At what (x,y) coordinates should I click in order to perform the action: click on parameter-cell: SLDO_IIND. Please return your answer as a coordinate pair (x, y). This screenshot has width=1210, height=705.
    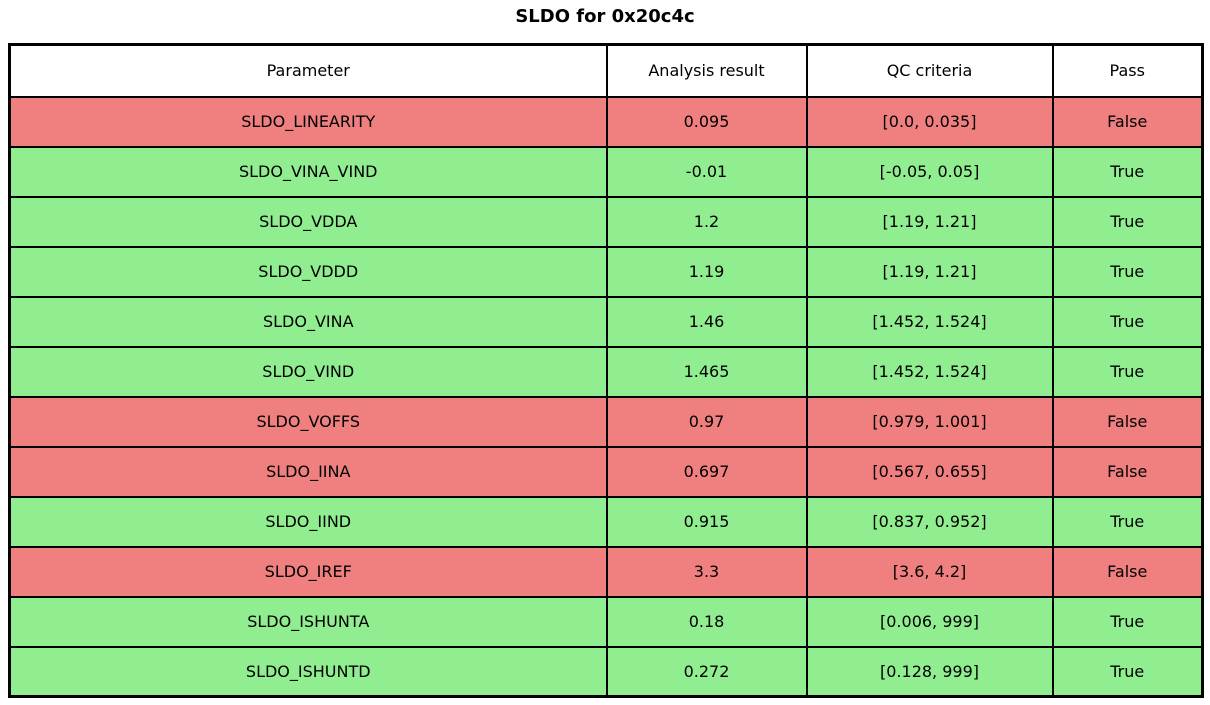
    Looking at the image, I should click on (308, 521).